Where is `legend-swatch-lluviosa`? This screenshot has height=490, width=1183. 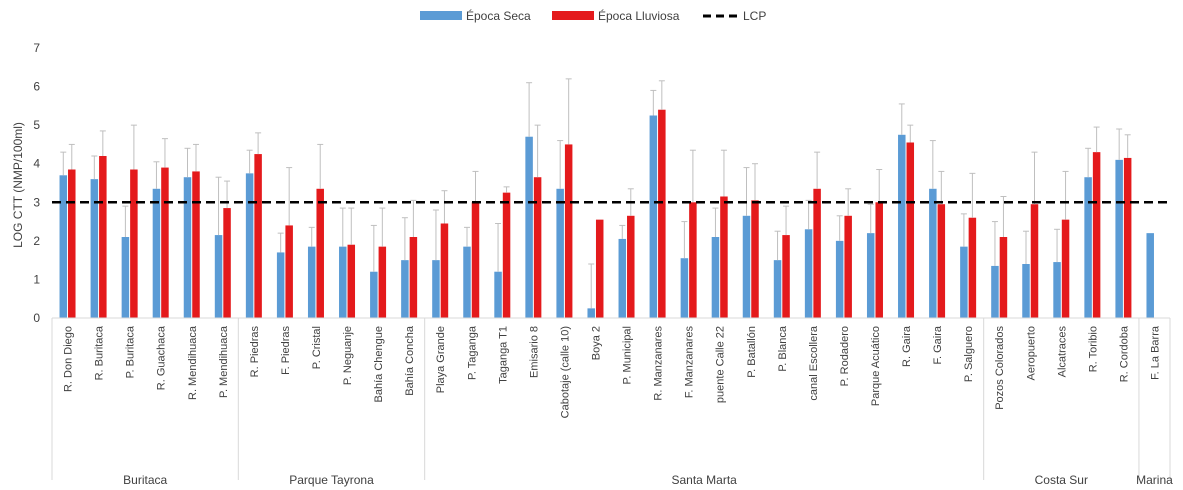 legend-swatch-lluviosa is located at coordinates (573, 15).